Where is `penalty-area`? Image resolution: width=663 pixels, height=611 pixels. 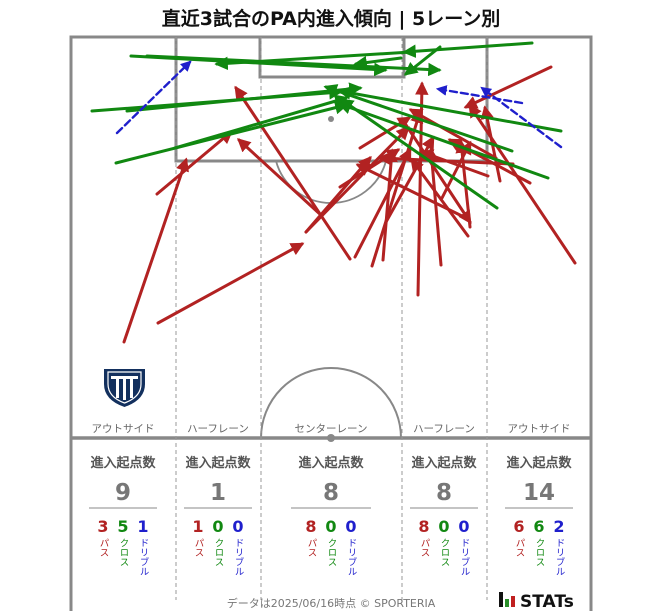
penalty-area is located at coordinates (331, 100).